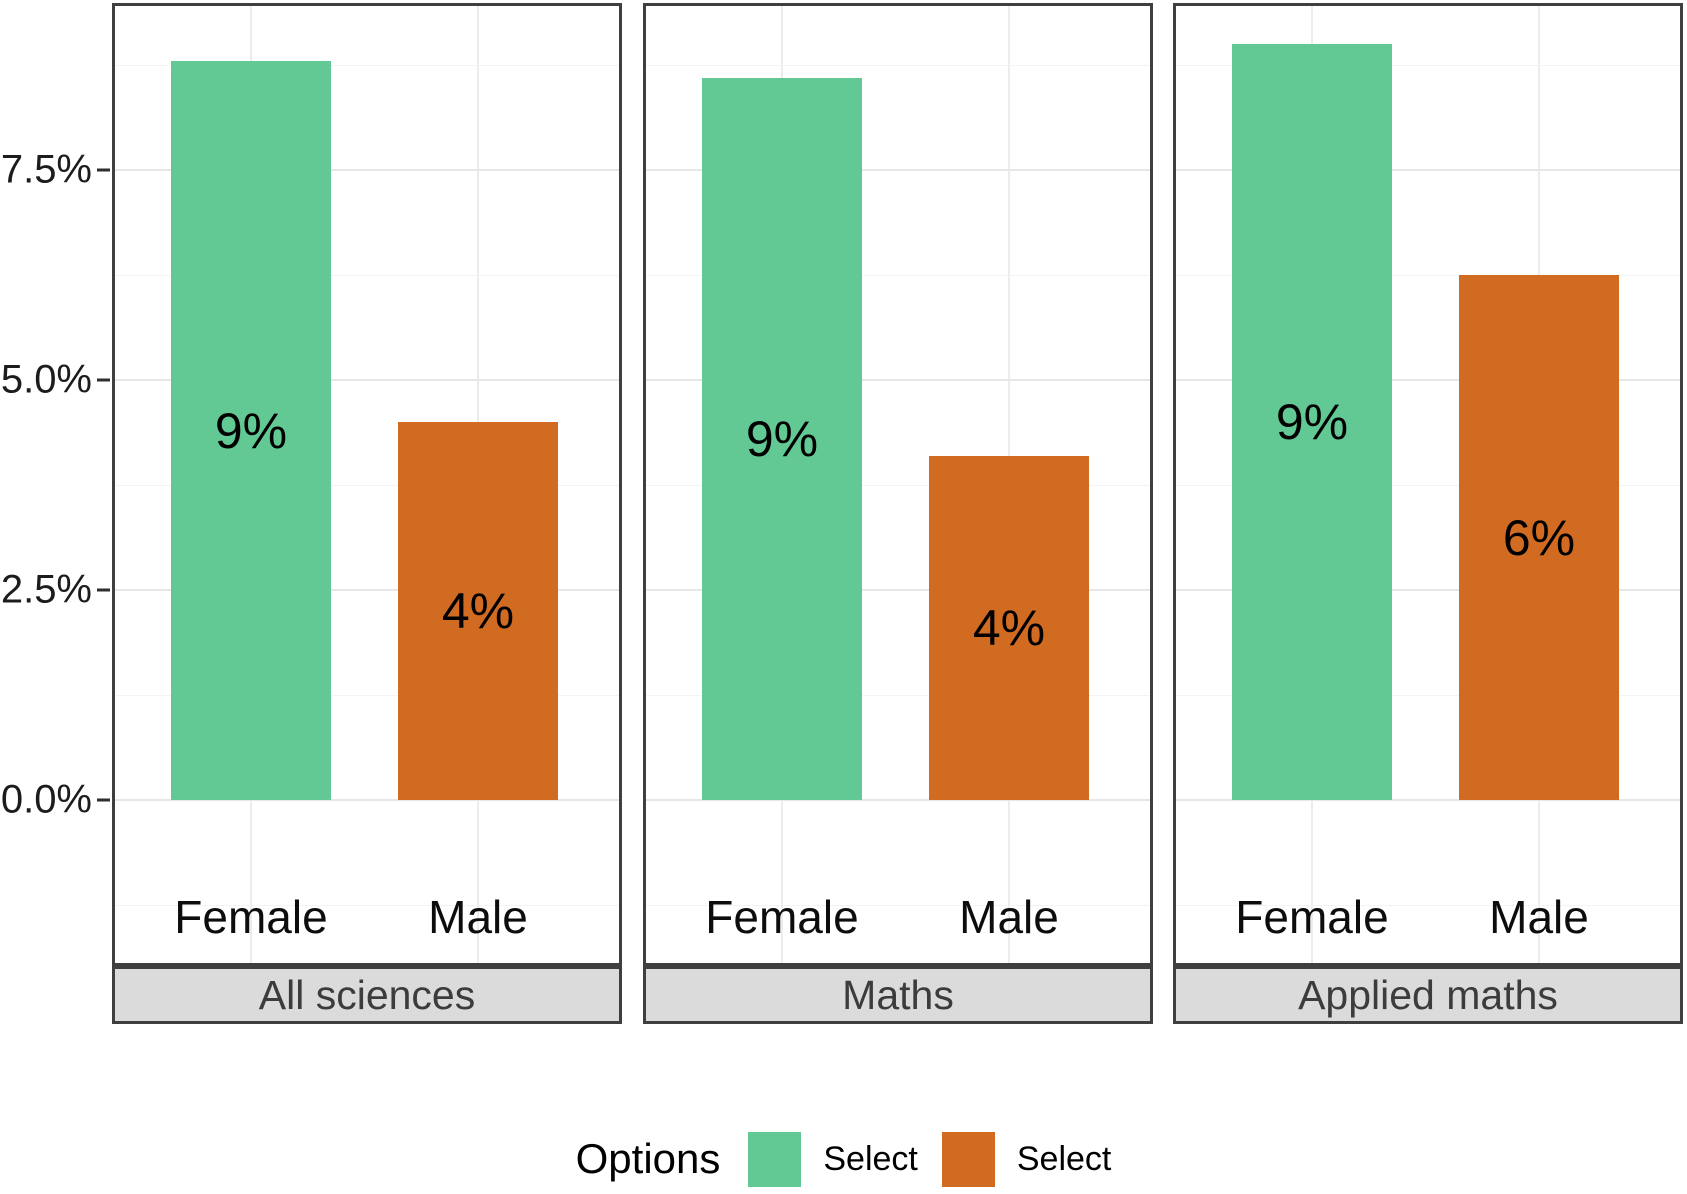  I want to click on facet-strip-label: All sciences, so click(367, 994).